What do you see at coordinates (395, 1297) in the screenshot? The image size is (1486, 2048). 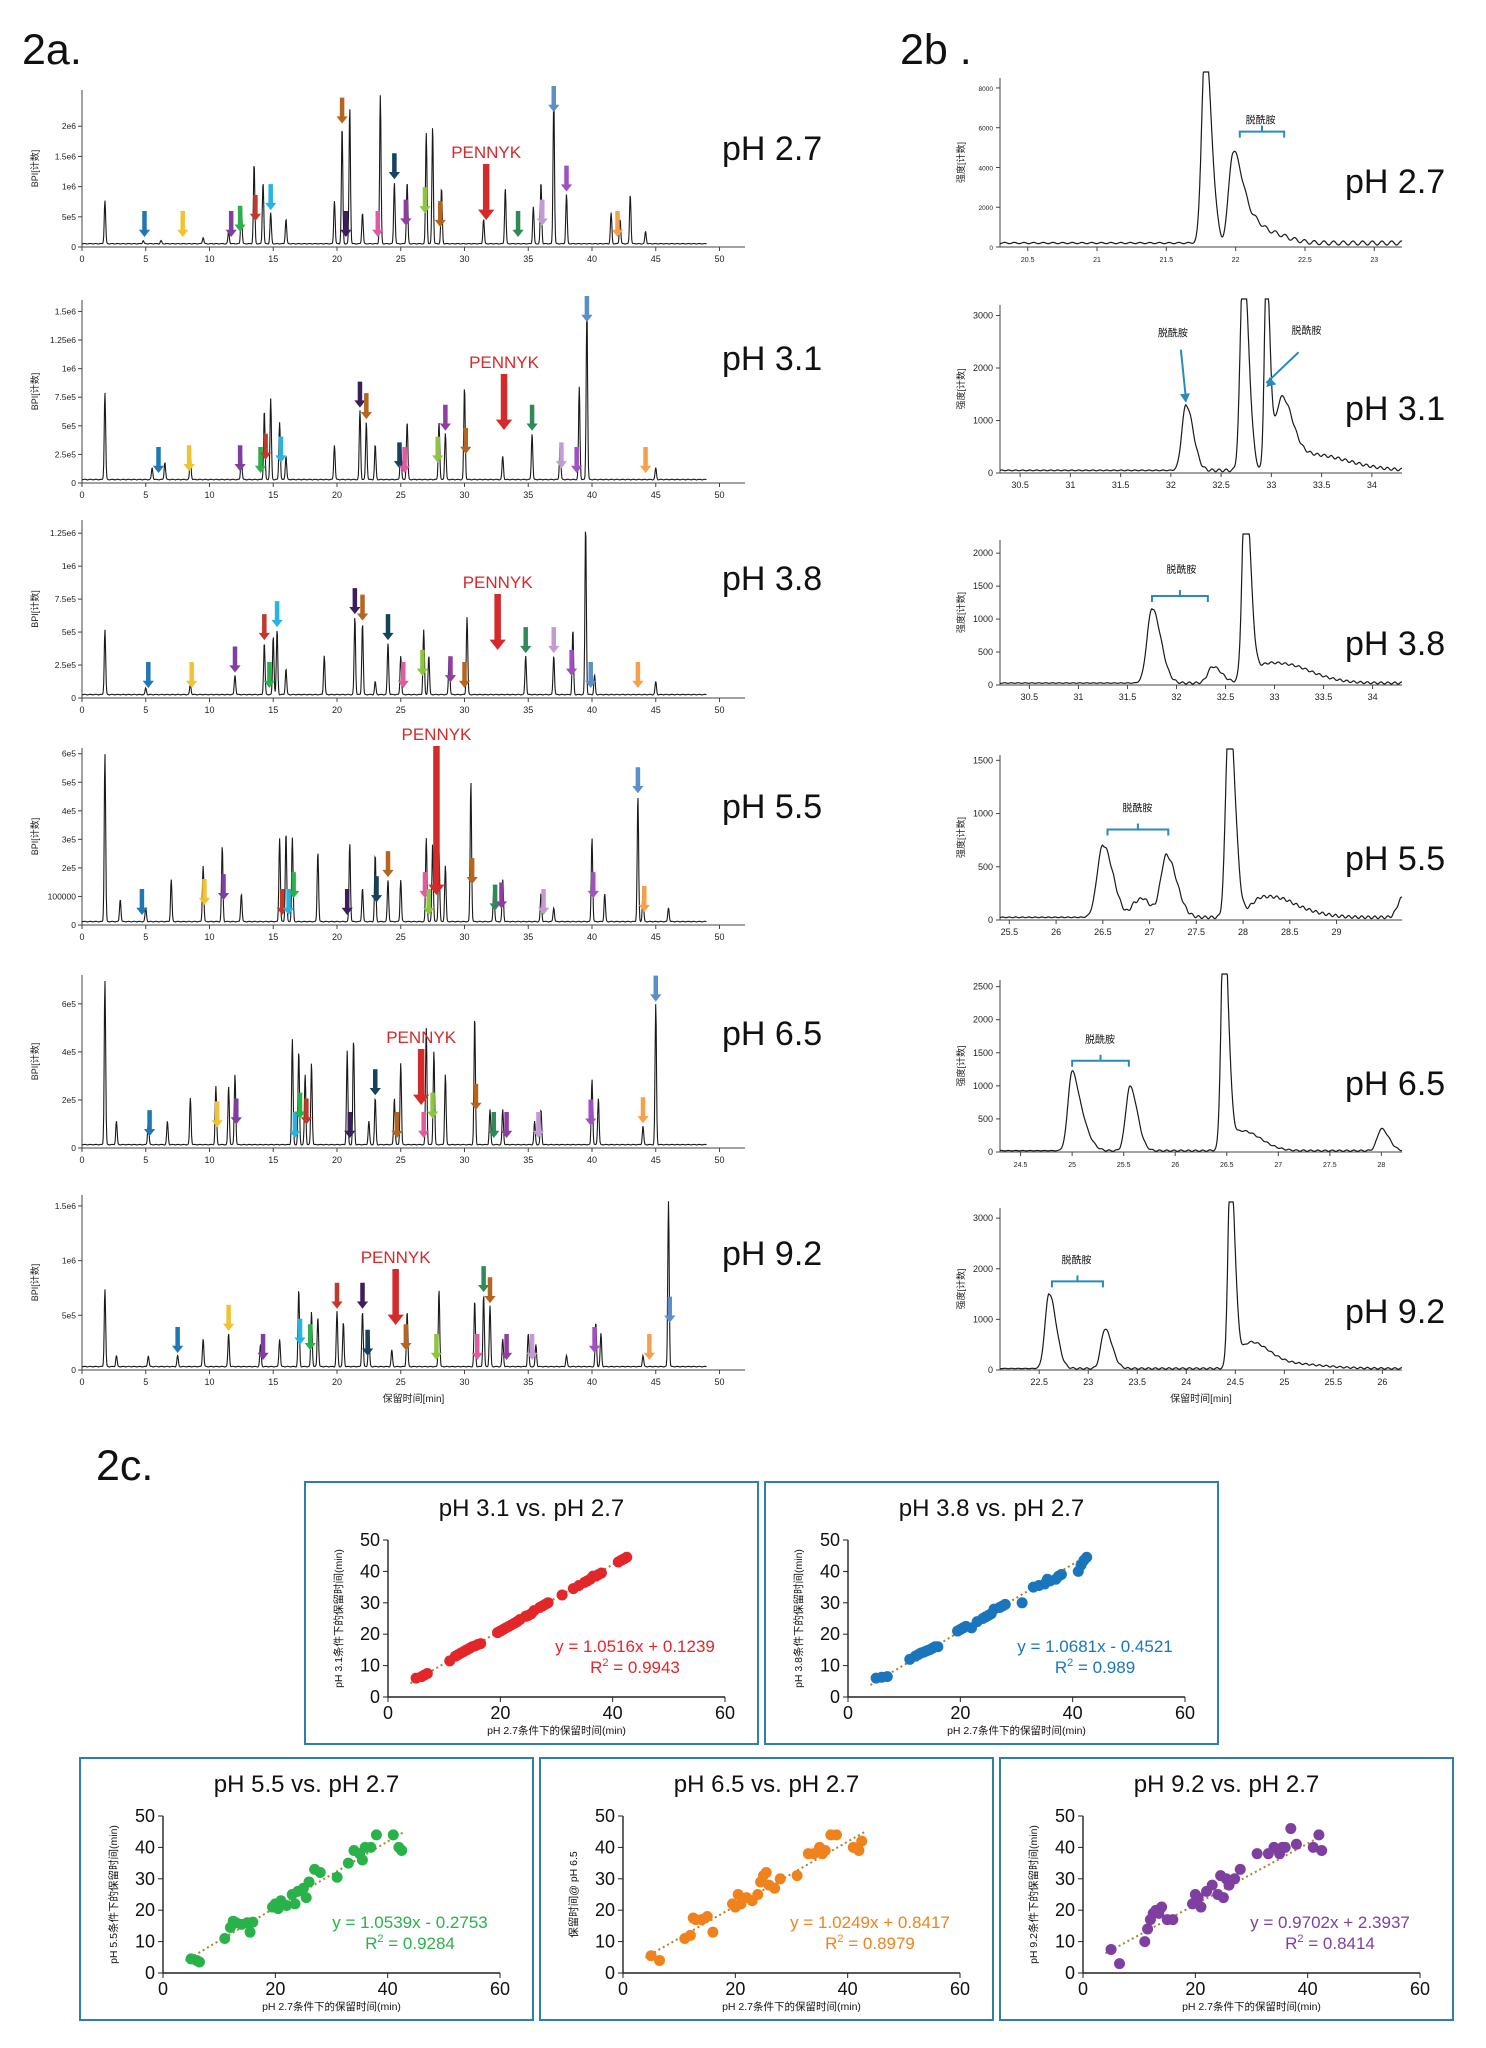 I see `pennyk-arrow` at bounding box center [395, 1297].